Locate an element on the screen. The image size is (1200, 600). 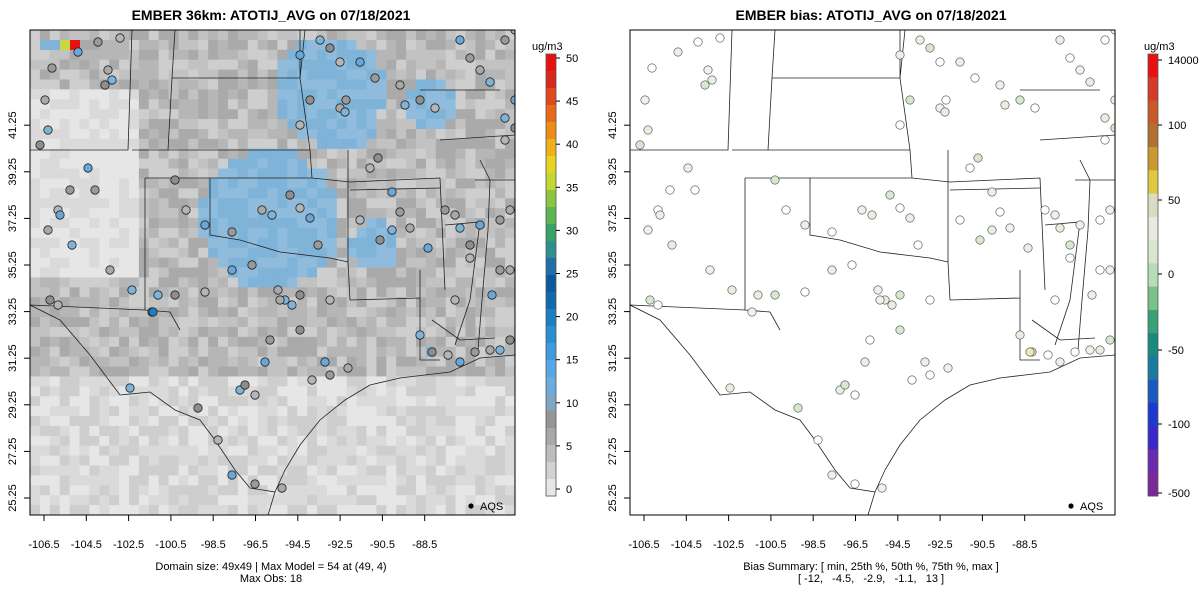
left-colorbar-tick: 20 is located at coordinates (572, 318).